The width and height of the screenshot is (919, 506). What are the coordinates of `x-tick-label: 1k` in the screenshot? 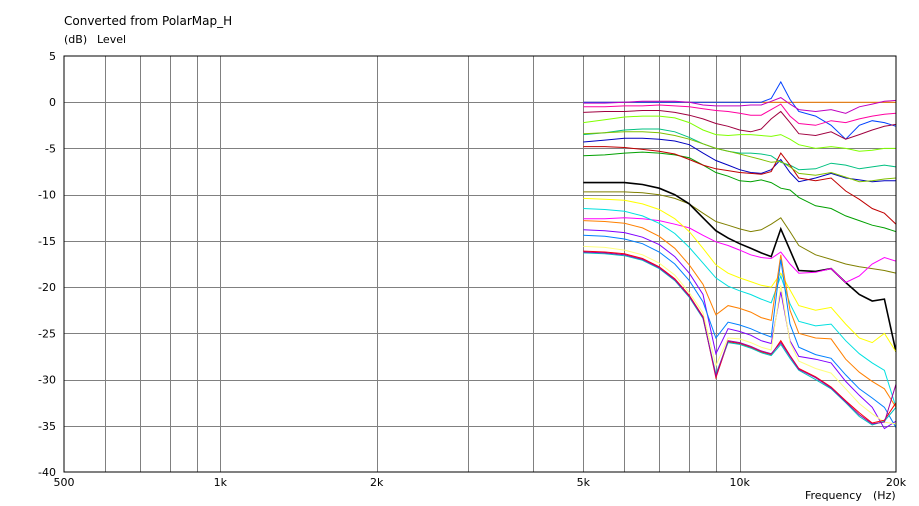 It's located at (221, 482).